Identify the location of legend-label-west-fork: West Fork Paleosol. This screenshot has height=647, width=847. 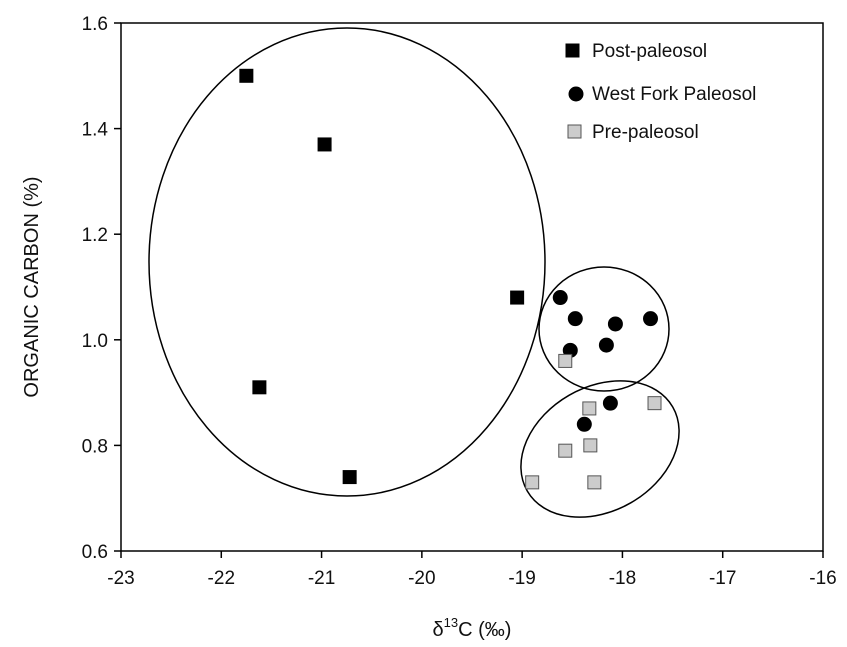
(674, 94).